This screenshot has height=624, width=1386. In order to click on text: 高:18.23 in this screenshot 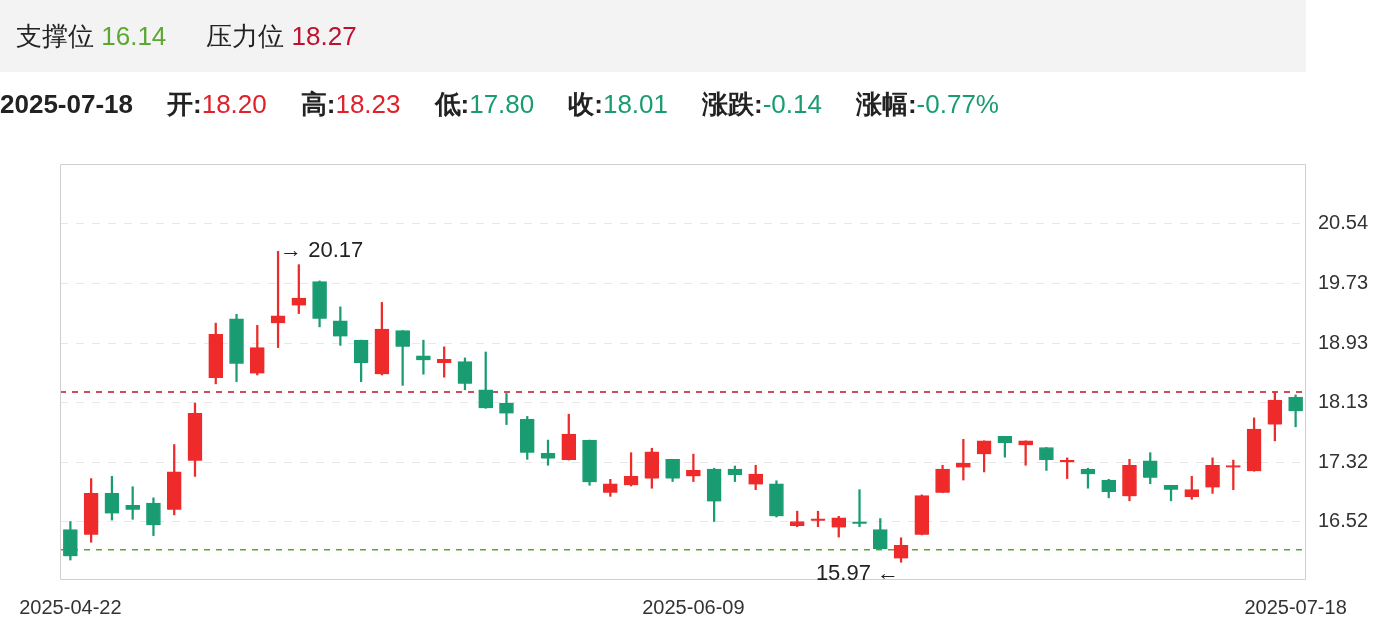, I will do `click(350, 103)`.